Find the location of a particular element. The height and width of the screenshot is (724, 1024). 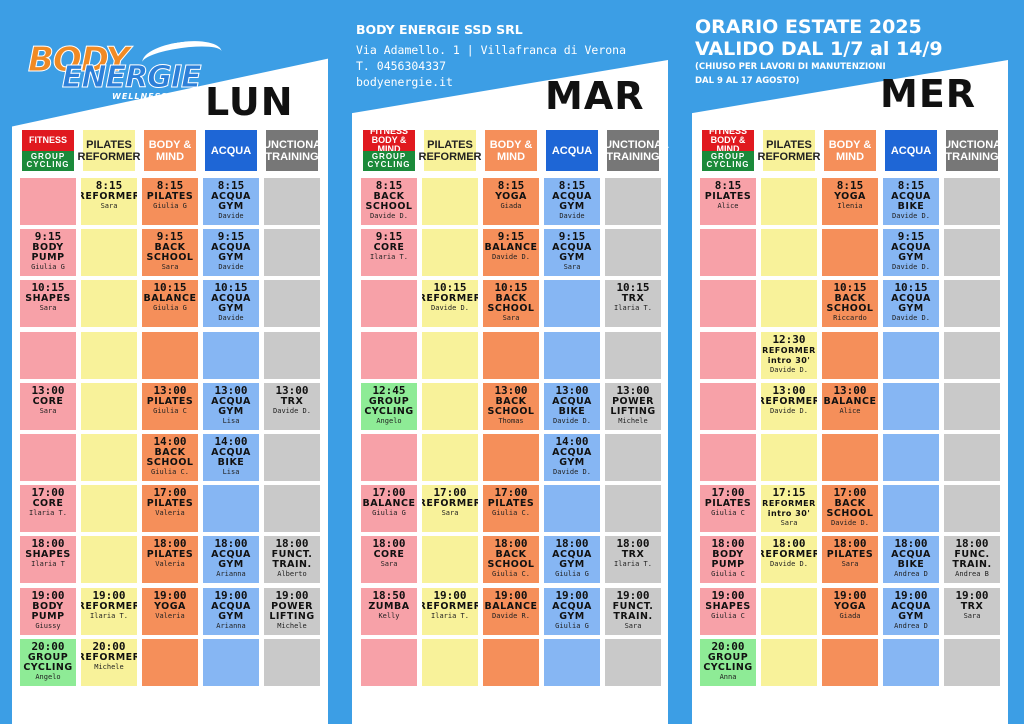

class-slot: 18:00 ACQUA BIKE Andrea D is located at coordinates (911, 560).